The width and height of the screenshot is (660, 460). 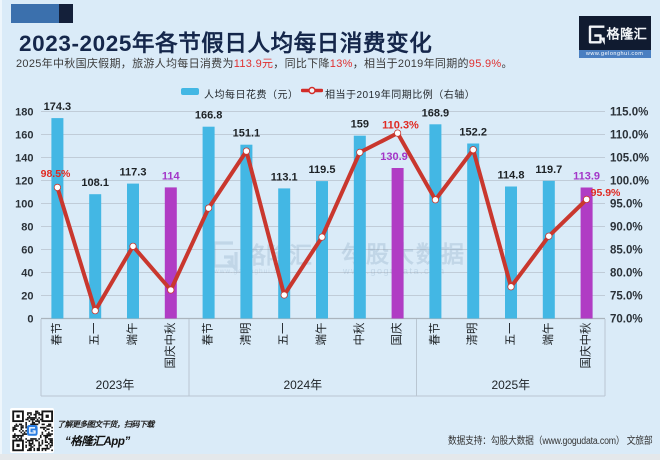 I want to click on svg-text: 2025年, so click(x=510, y=385).